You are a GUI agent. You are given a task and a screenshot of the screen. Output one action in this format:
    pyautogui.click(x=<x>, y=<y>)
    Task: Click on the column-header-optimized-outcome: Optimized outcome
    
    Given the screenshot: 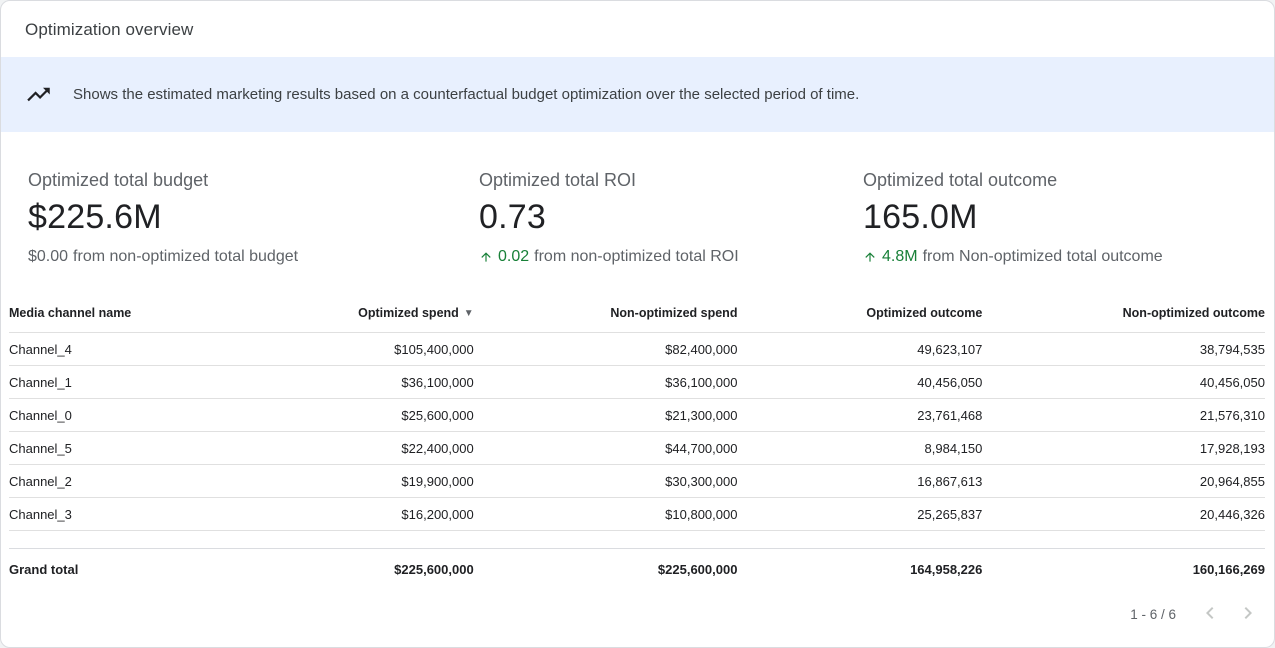 What is the action you would take?
    pyautogui.click(x=860, y=316)
    